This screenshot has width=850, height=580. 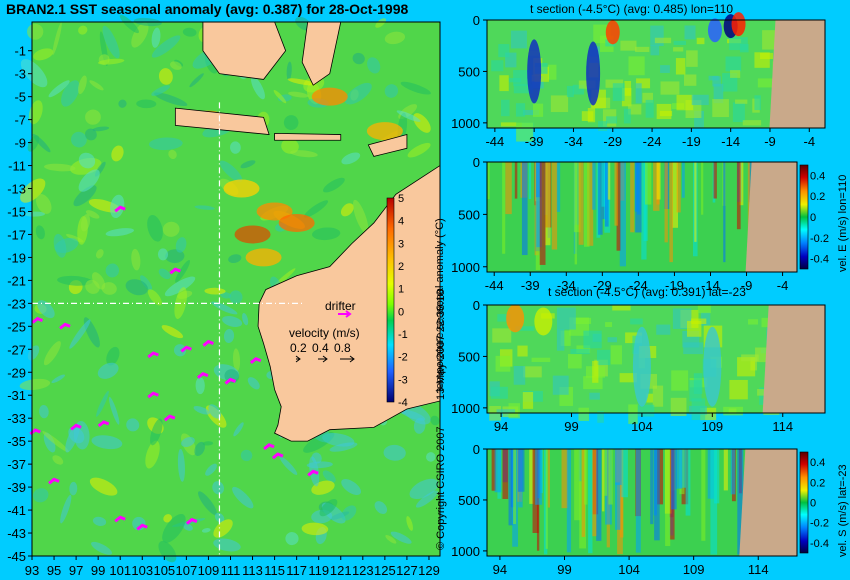 I want to click on vele-colorbar-label: vel. E (m/s) lon=110, so click(x=843, y=223).